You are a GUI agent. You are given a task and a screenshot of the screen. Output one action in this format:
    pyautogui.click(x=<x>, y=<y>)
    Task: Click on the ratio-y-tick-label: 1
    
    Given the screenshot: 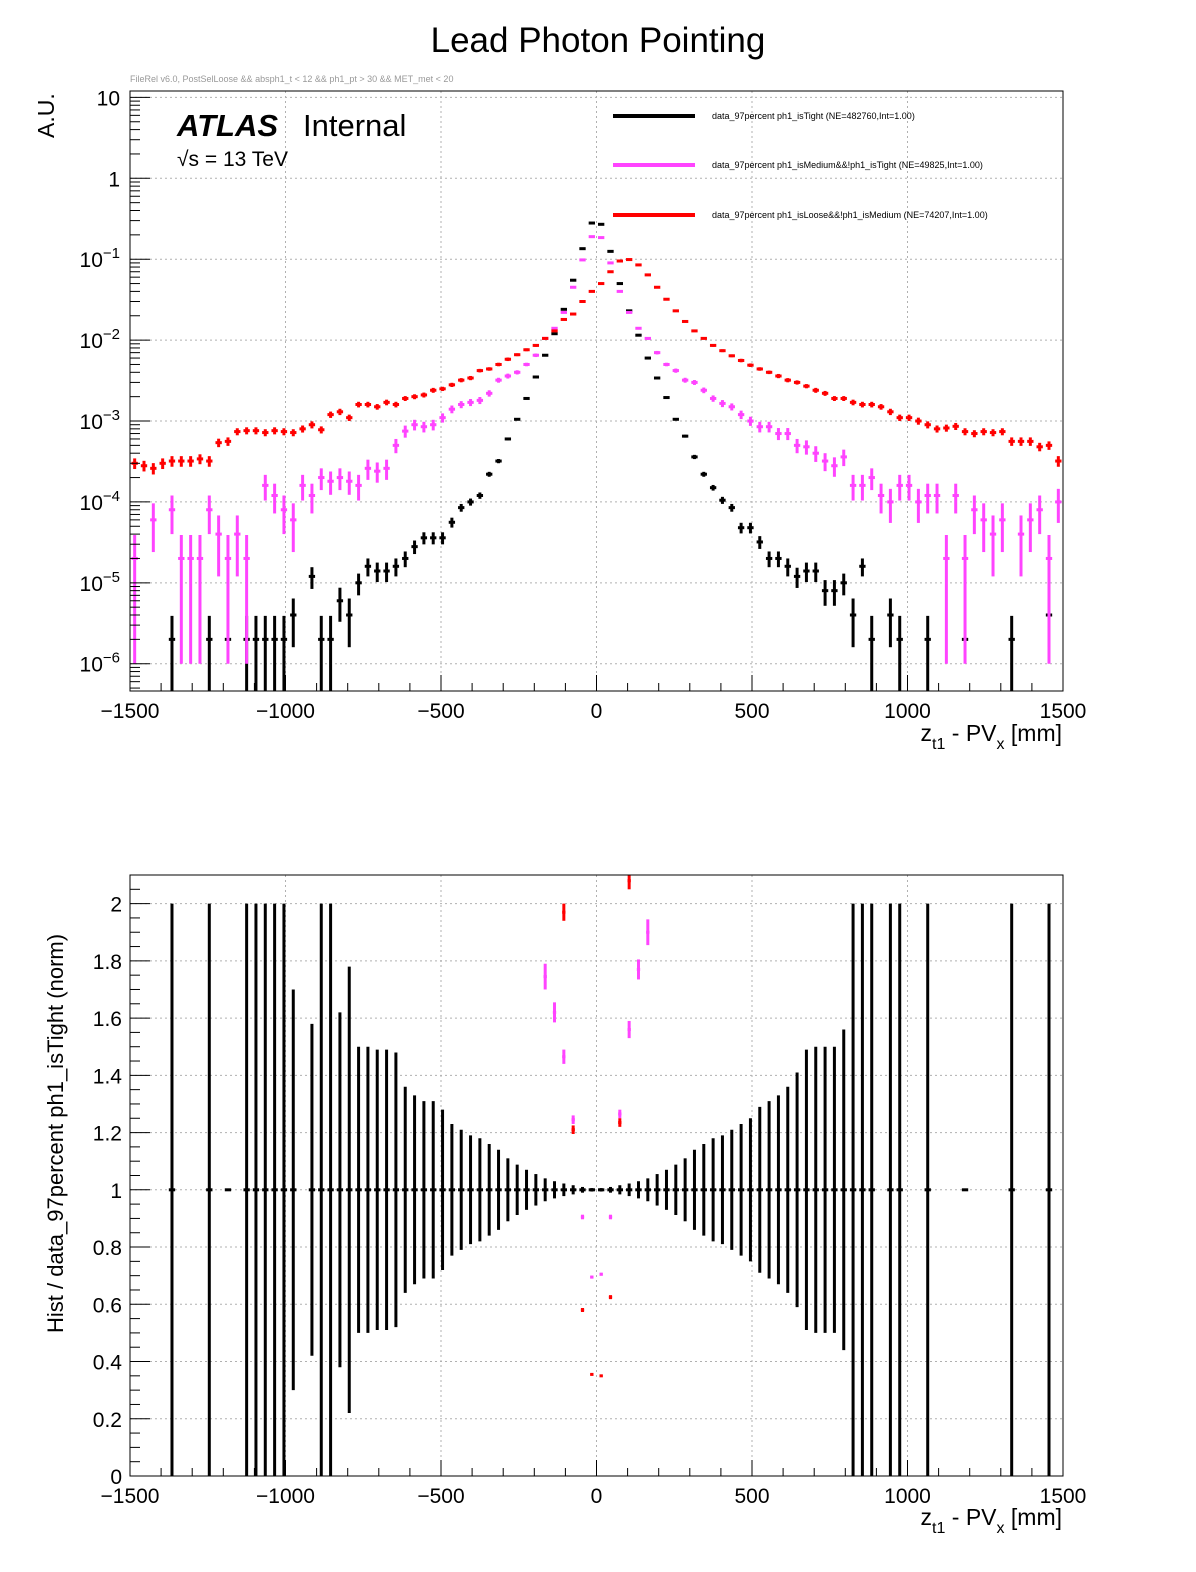 What is the action you would take?
    pyautogui.click(x=116, y=1191)
    